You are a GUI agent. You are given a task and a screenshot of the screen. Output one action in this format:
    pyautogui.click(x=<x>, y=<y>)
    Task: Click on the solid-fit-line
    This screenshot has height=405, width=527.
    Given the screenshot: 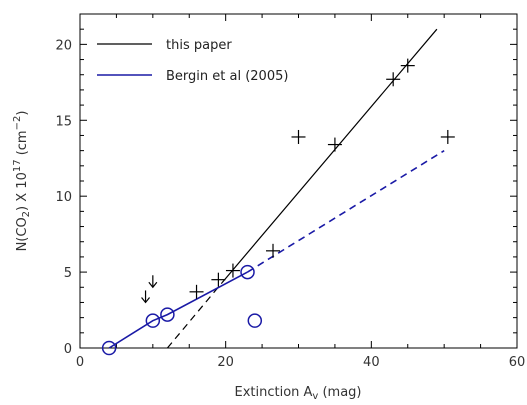 What is the action you would take?
    pyautogui.click(x=178, y=310)
    